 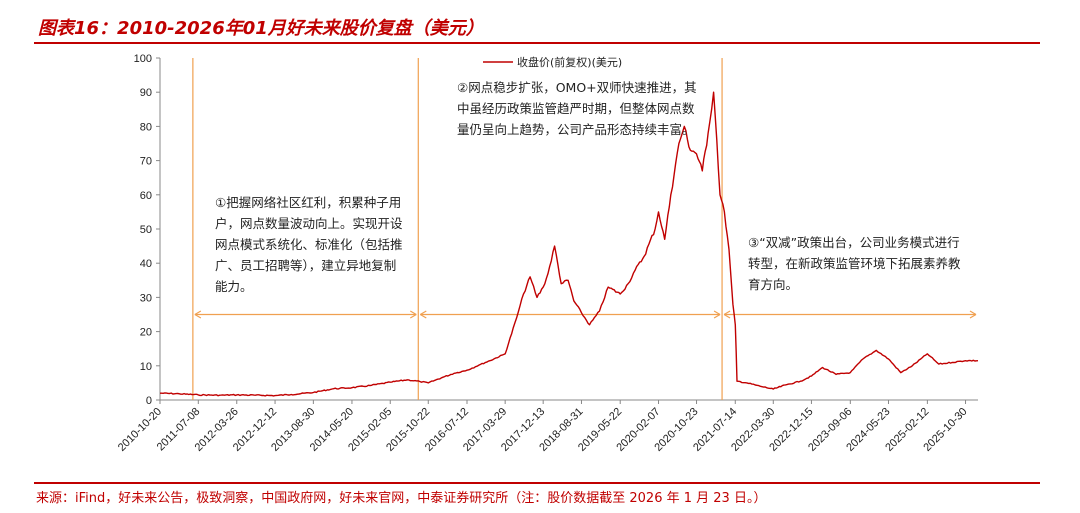 I want to click on title-rule, so click(x=537, y=43).